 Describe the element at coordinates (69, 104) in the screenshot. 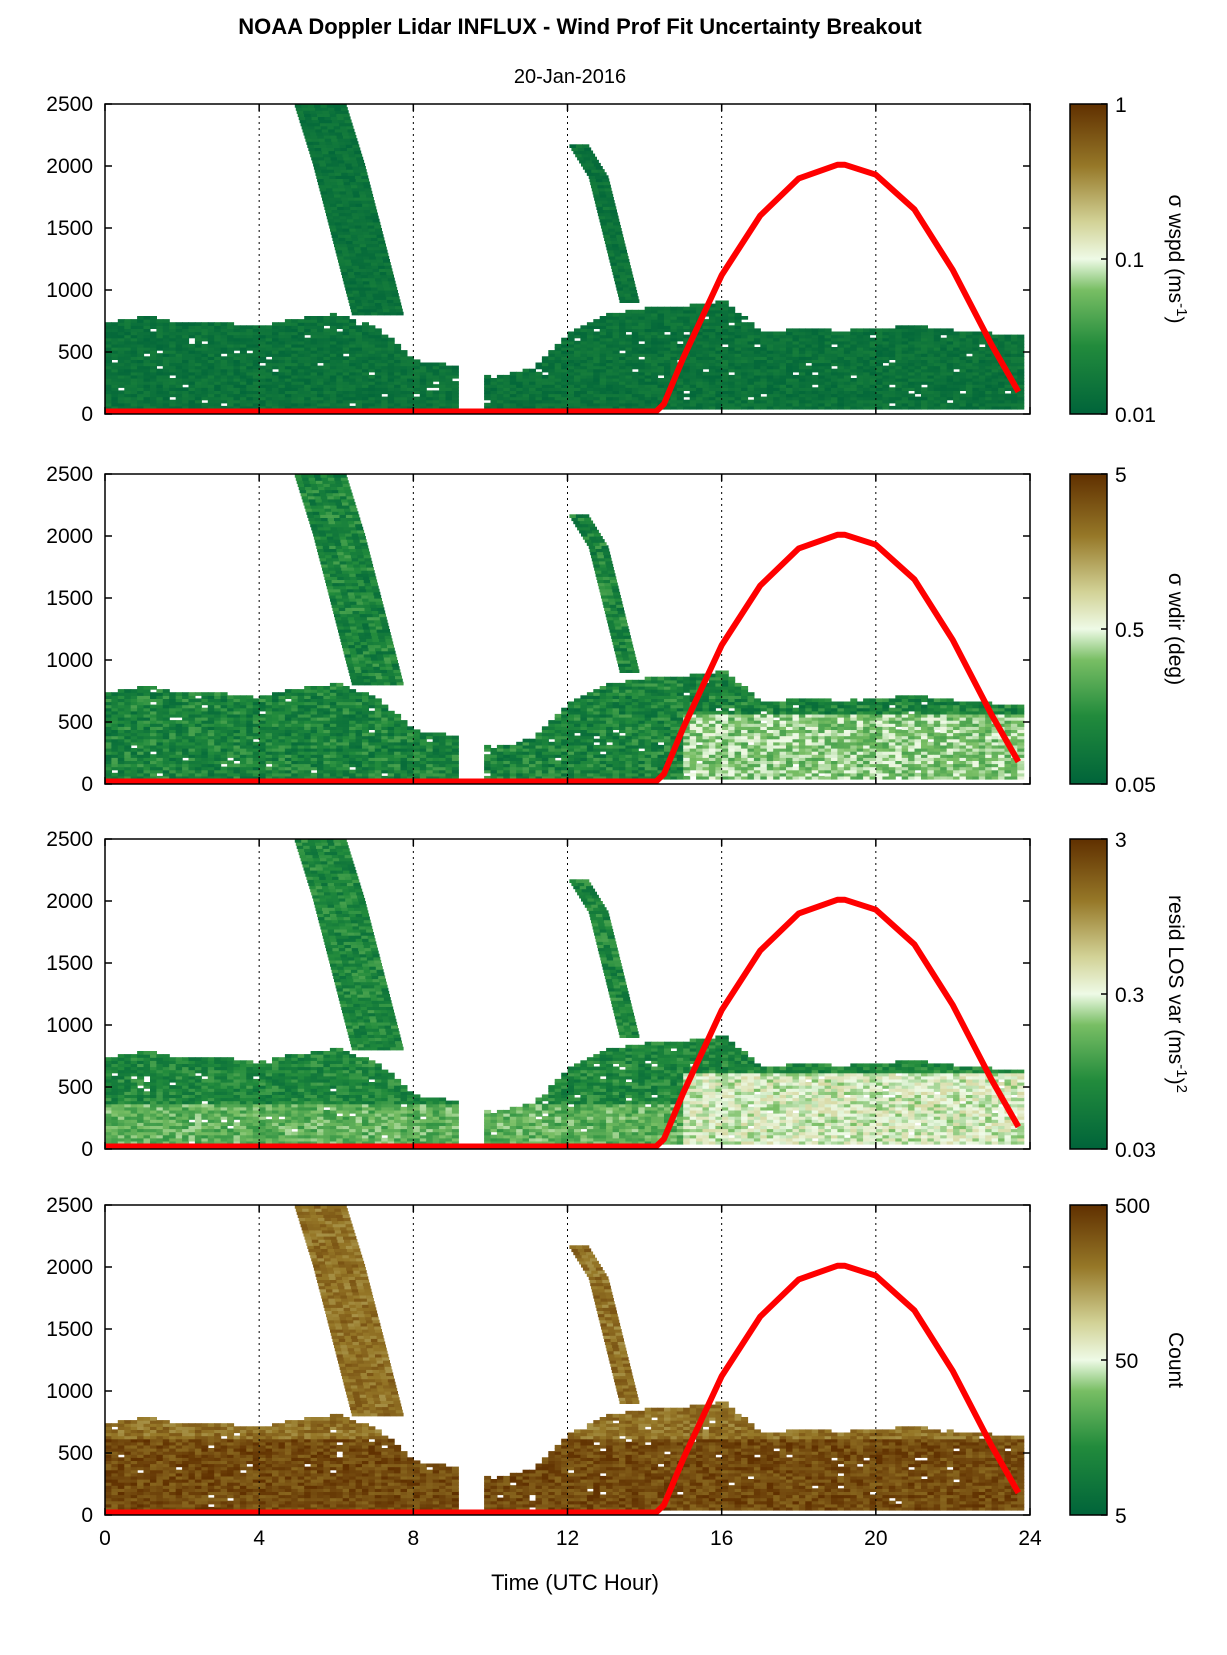

I see `y-tick-label: 2500` at that location.